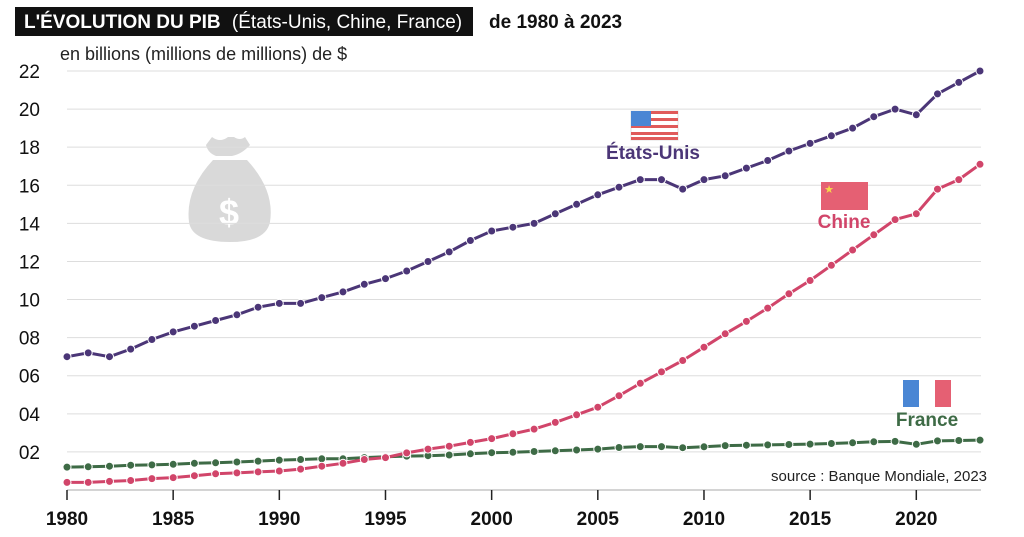 The image size is (1024, 537). Describe the element at coordinates (704, 519) in the screenshot. I see `x-tick-label: 2010` at that location.